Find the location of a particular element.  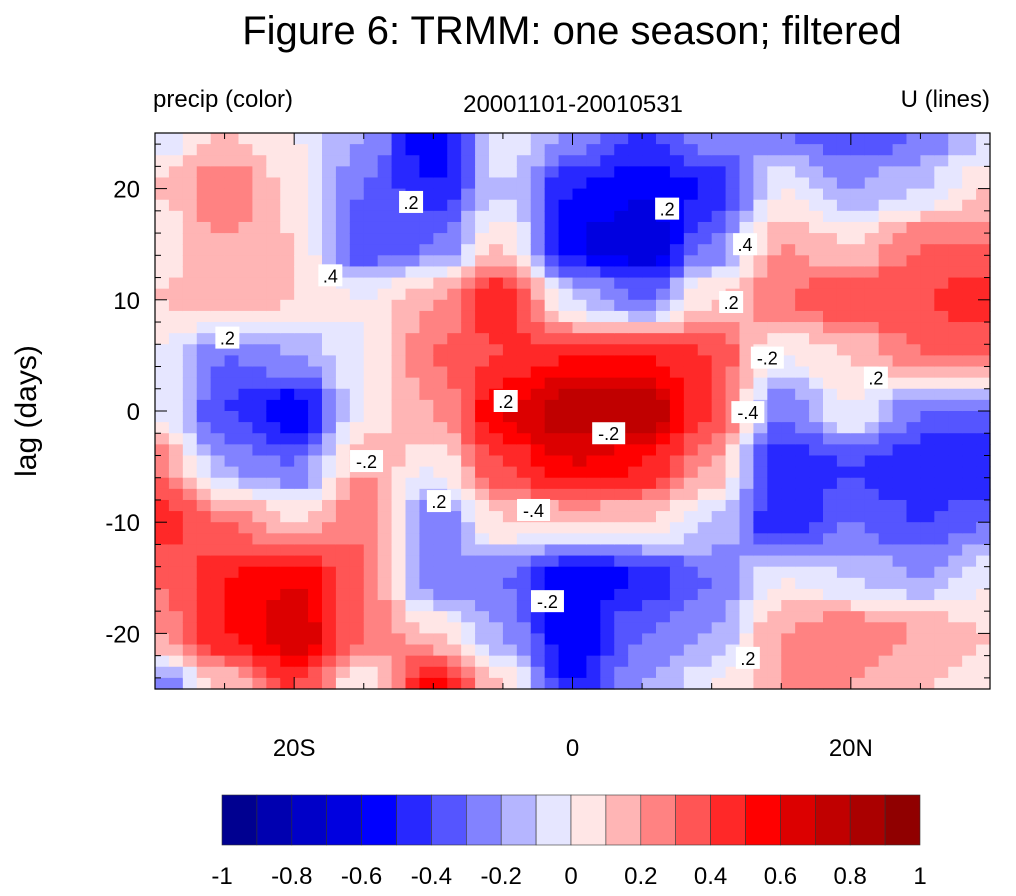

chart-title: Figure 6: TRMM: one season; filtered is located at coordinates (572, 31).